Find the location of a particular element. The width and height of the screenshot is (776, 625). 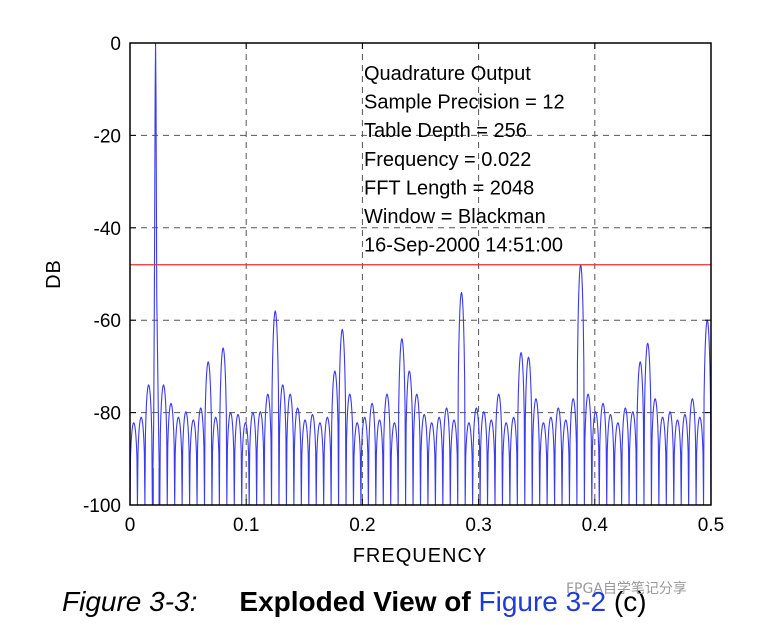

y-axis-label: DB is located at coordinates (54, 274).